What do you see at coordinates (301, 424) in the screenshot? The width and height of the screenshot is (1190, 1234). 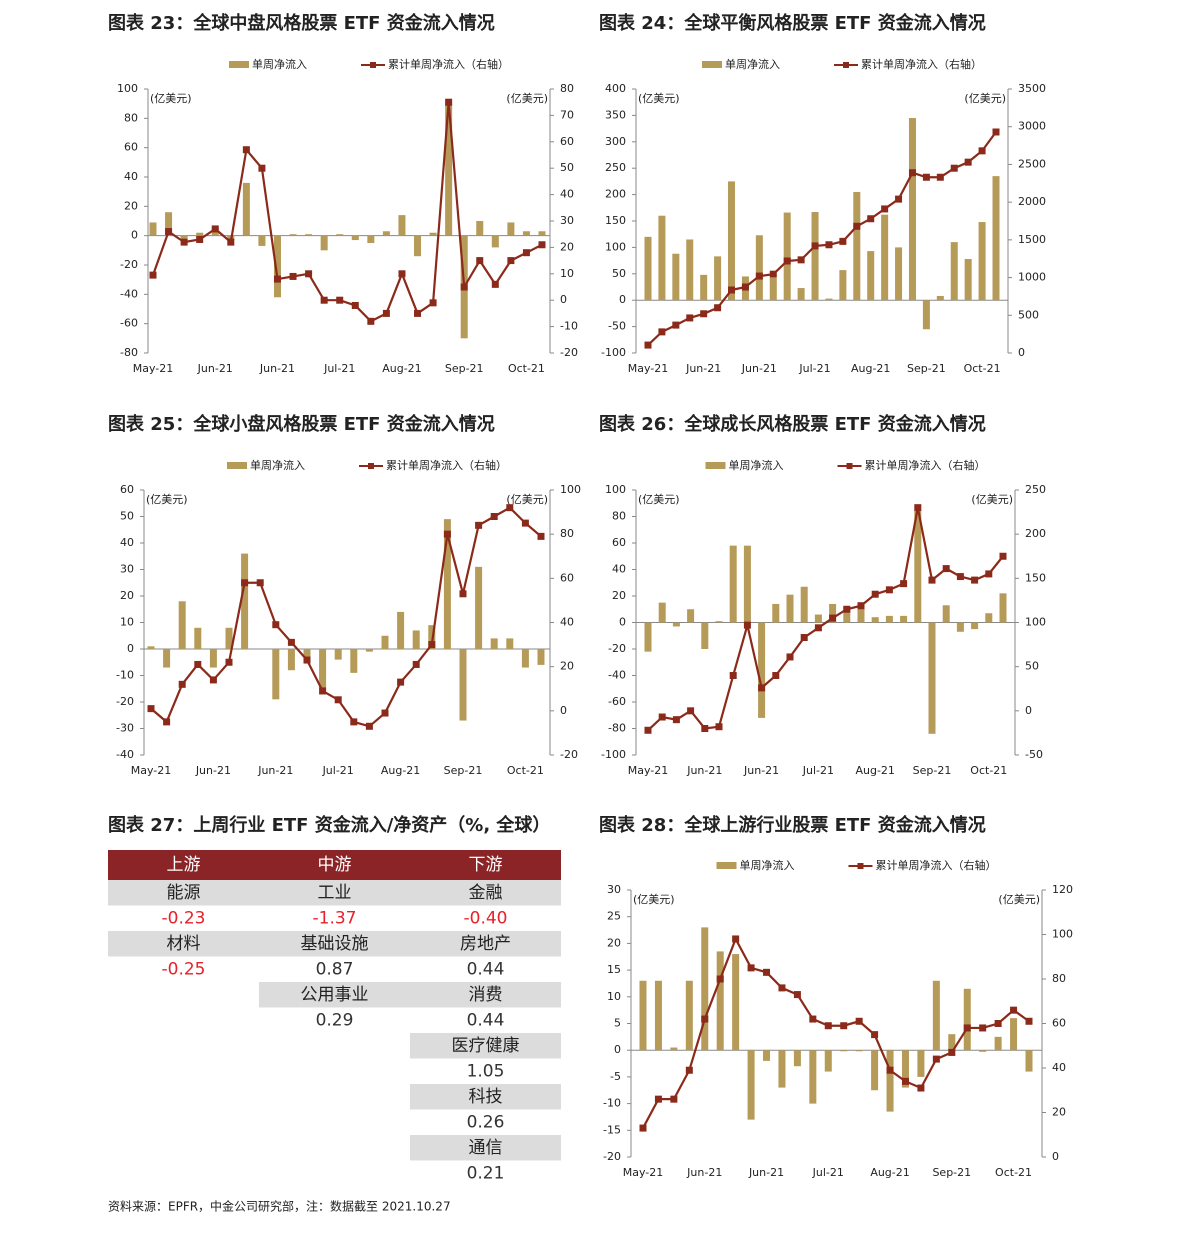 I see `chart-title: 图表 25：全球小盘风格股票 ETF 资金流入情况` at bounding box center [301, 424].